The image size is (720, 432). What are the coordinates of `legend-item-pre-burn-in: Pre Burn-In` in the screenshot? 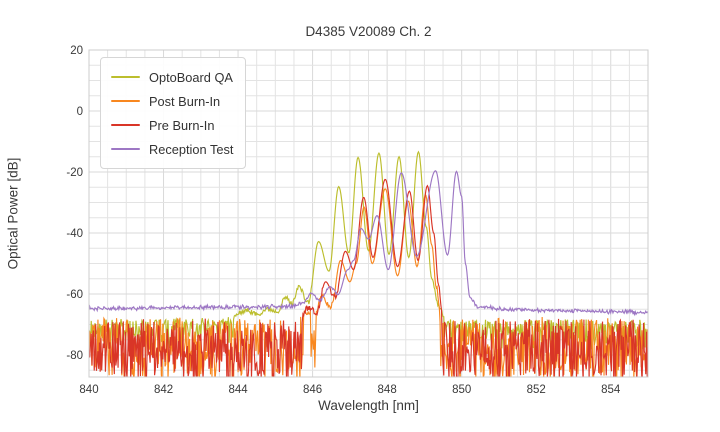 It's located at (172, 125).